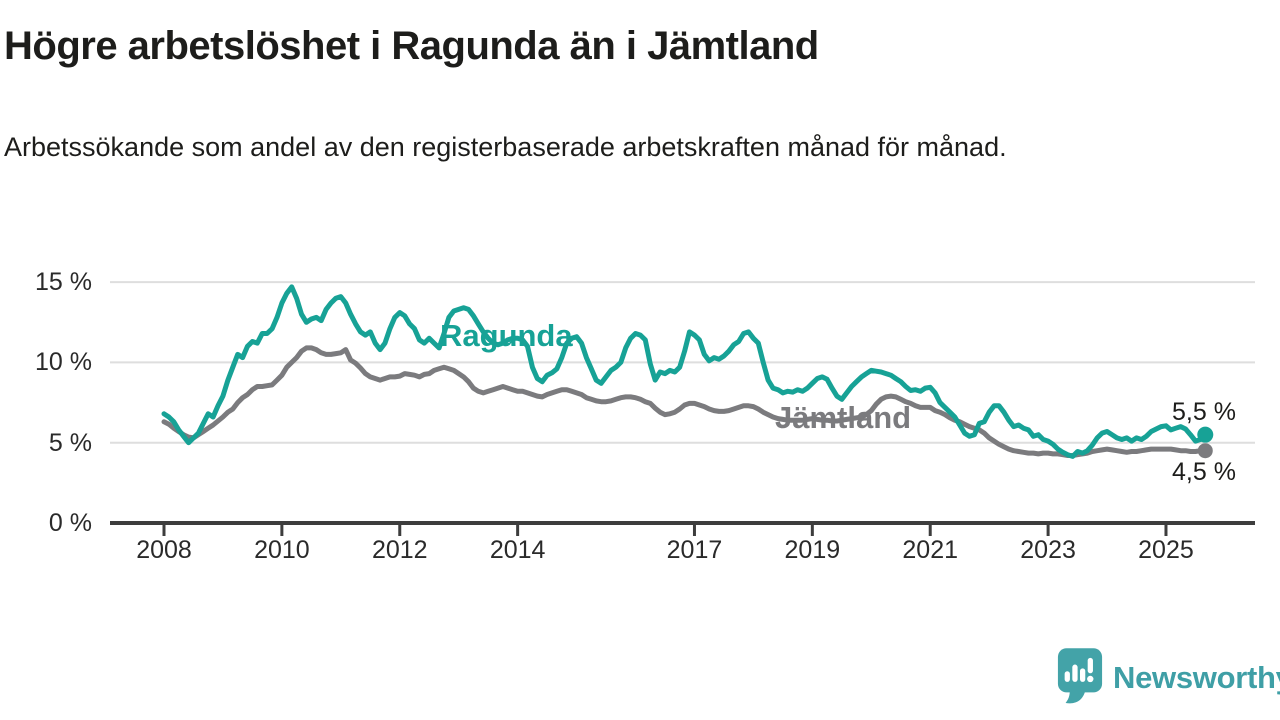  Describe the element at coordinates (70, 442) in the screenshot. I see `y-tick-label: 5 %` at that location.